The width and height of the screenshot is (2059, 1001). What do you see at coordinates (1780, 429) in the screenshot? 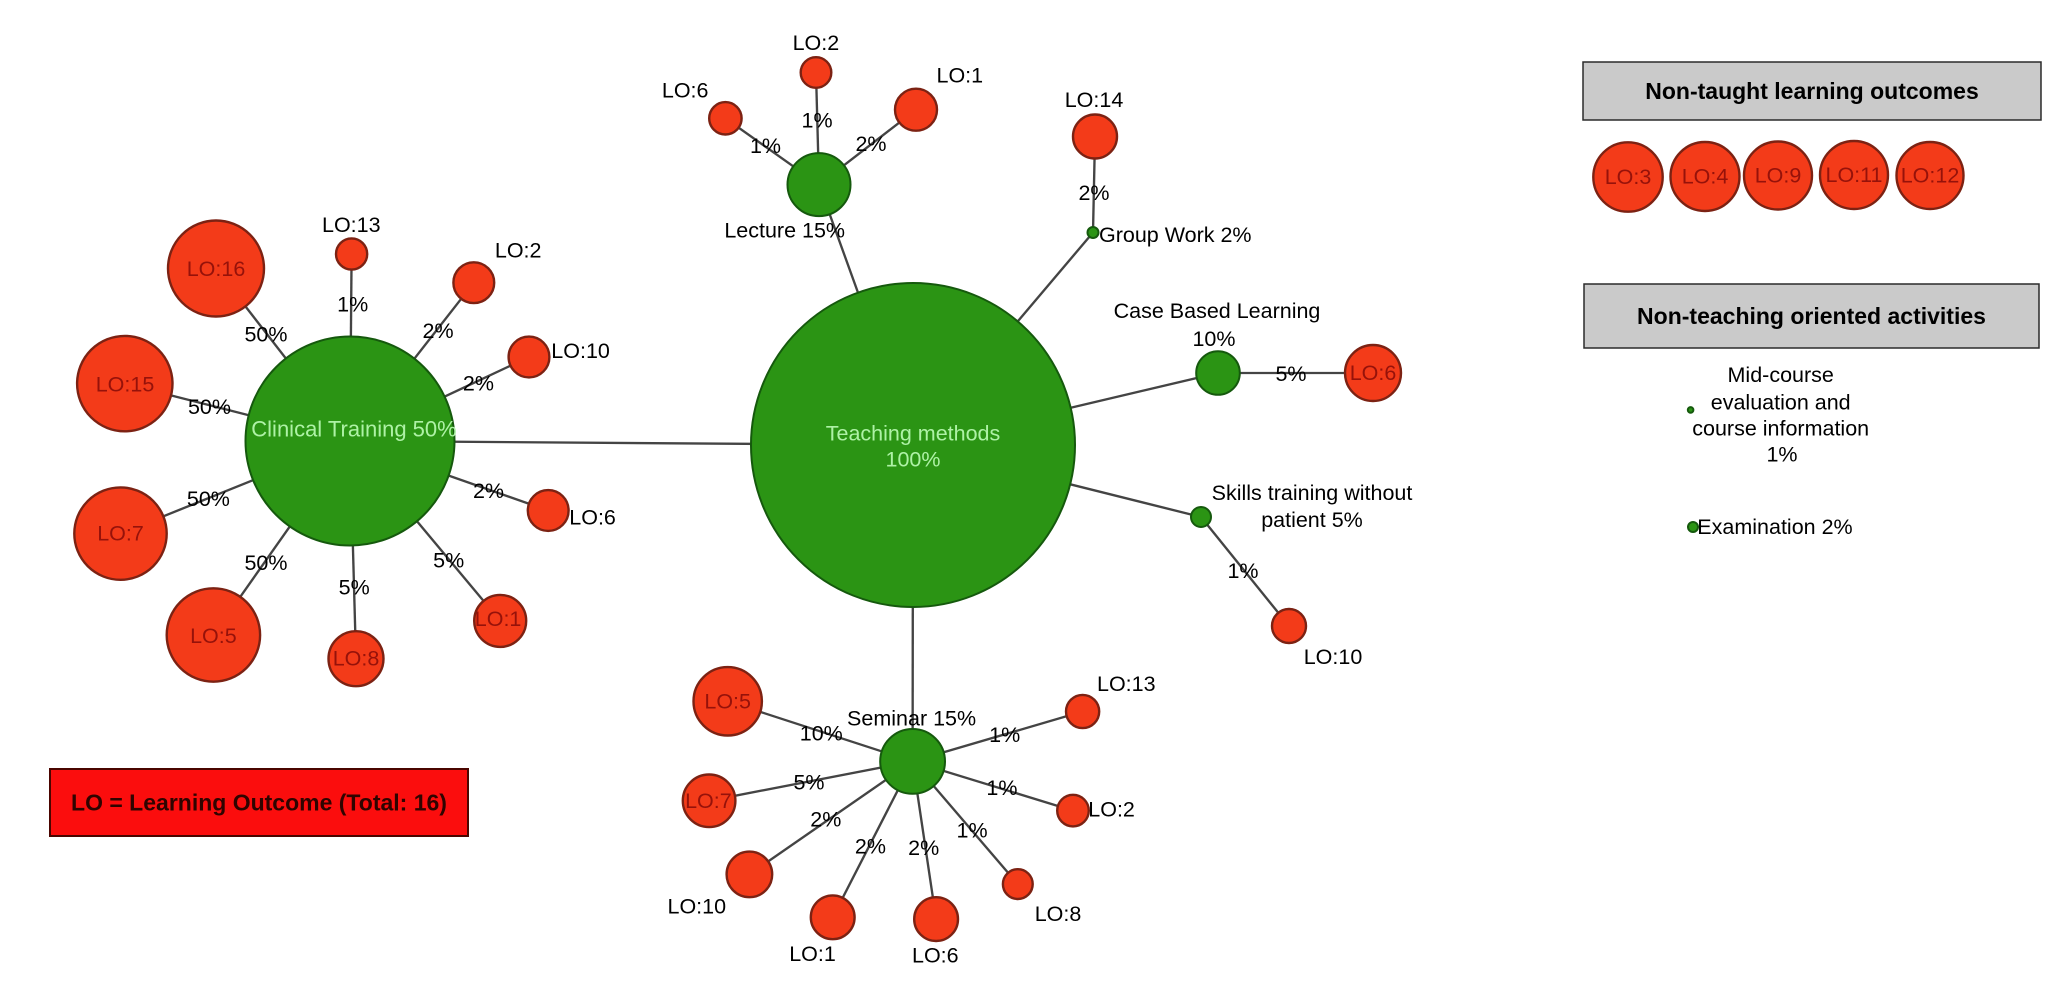
I see `svg-text: course information` at bounding box center [1780, 429].